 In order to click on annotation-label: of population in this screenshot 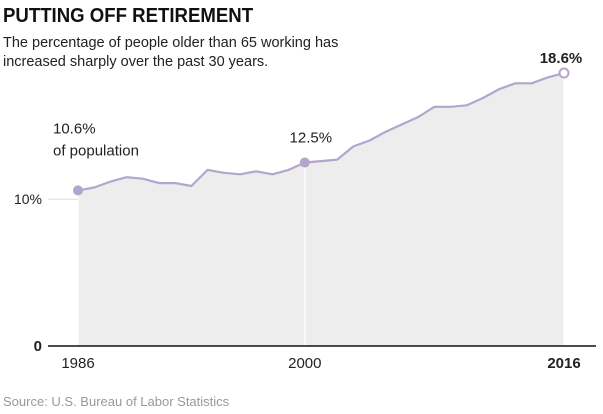, I will do `click(96, 150)`.